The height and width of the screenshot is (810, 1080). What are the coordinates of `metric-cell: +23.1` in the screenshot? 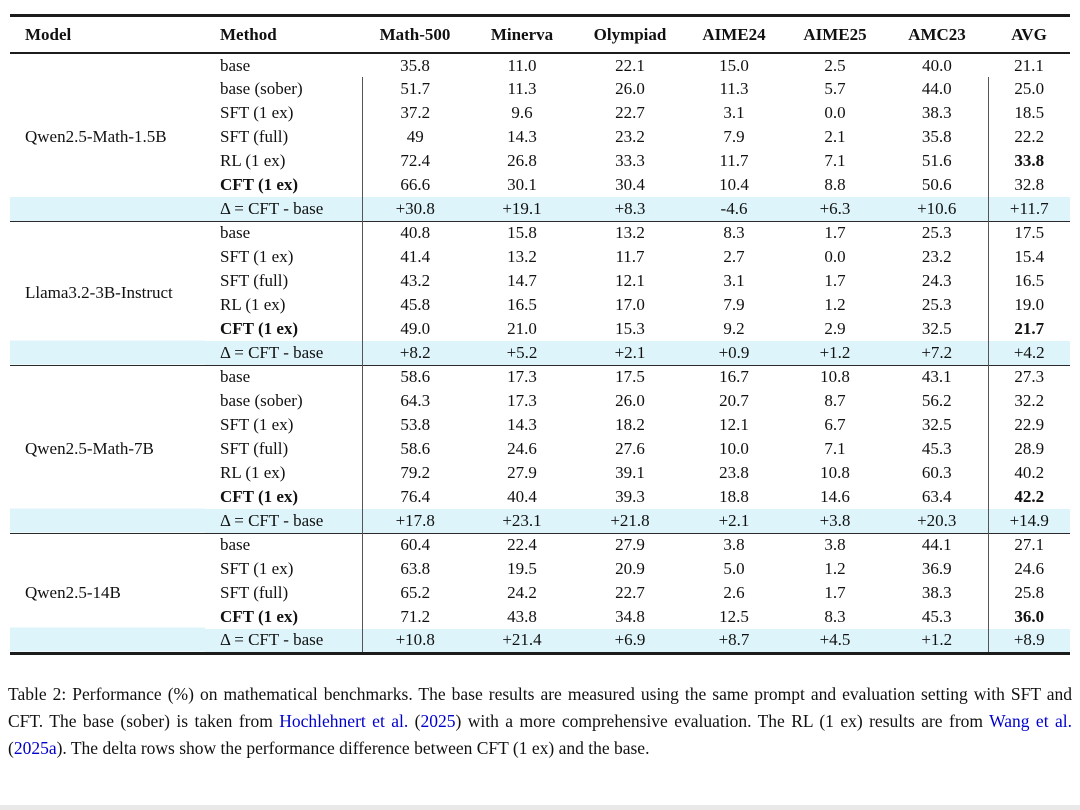 It's located at (522, 521).